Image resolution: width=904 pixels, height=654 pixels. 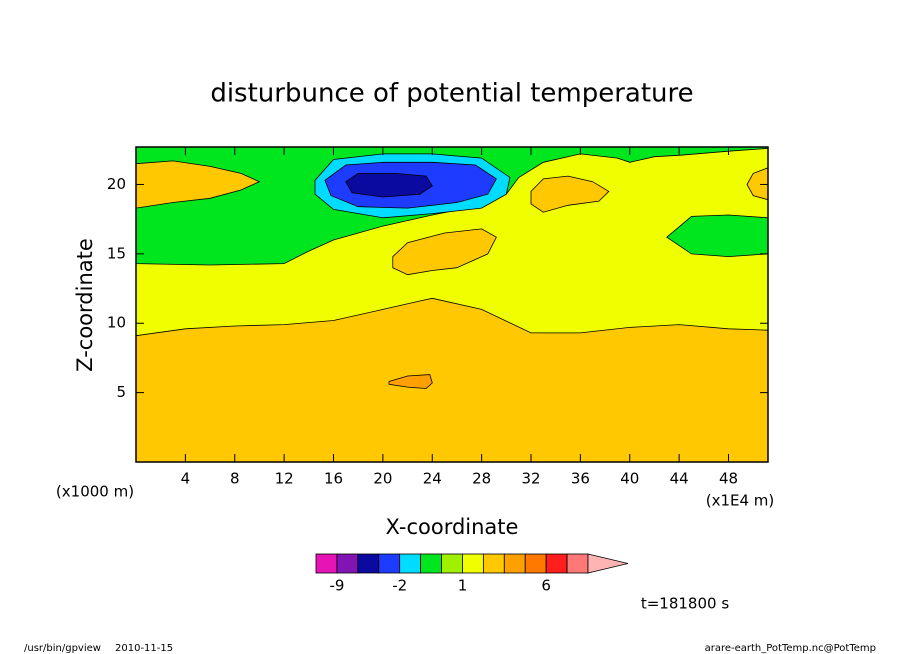 I want to click on x-factor-label: (x1E4 m), so click(x=740, y=501).